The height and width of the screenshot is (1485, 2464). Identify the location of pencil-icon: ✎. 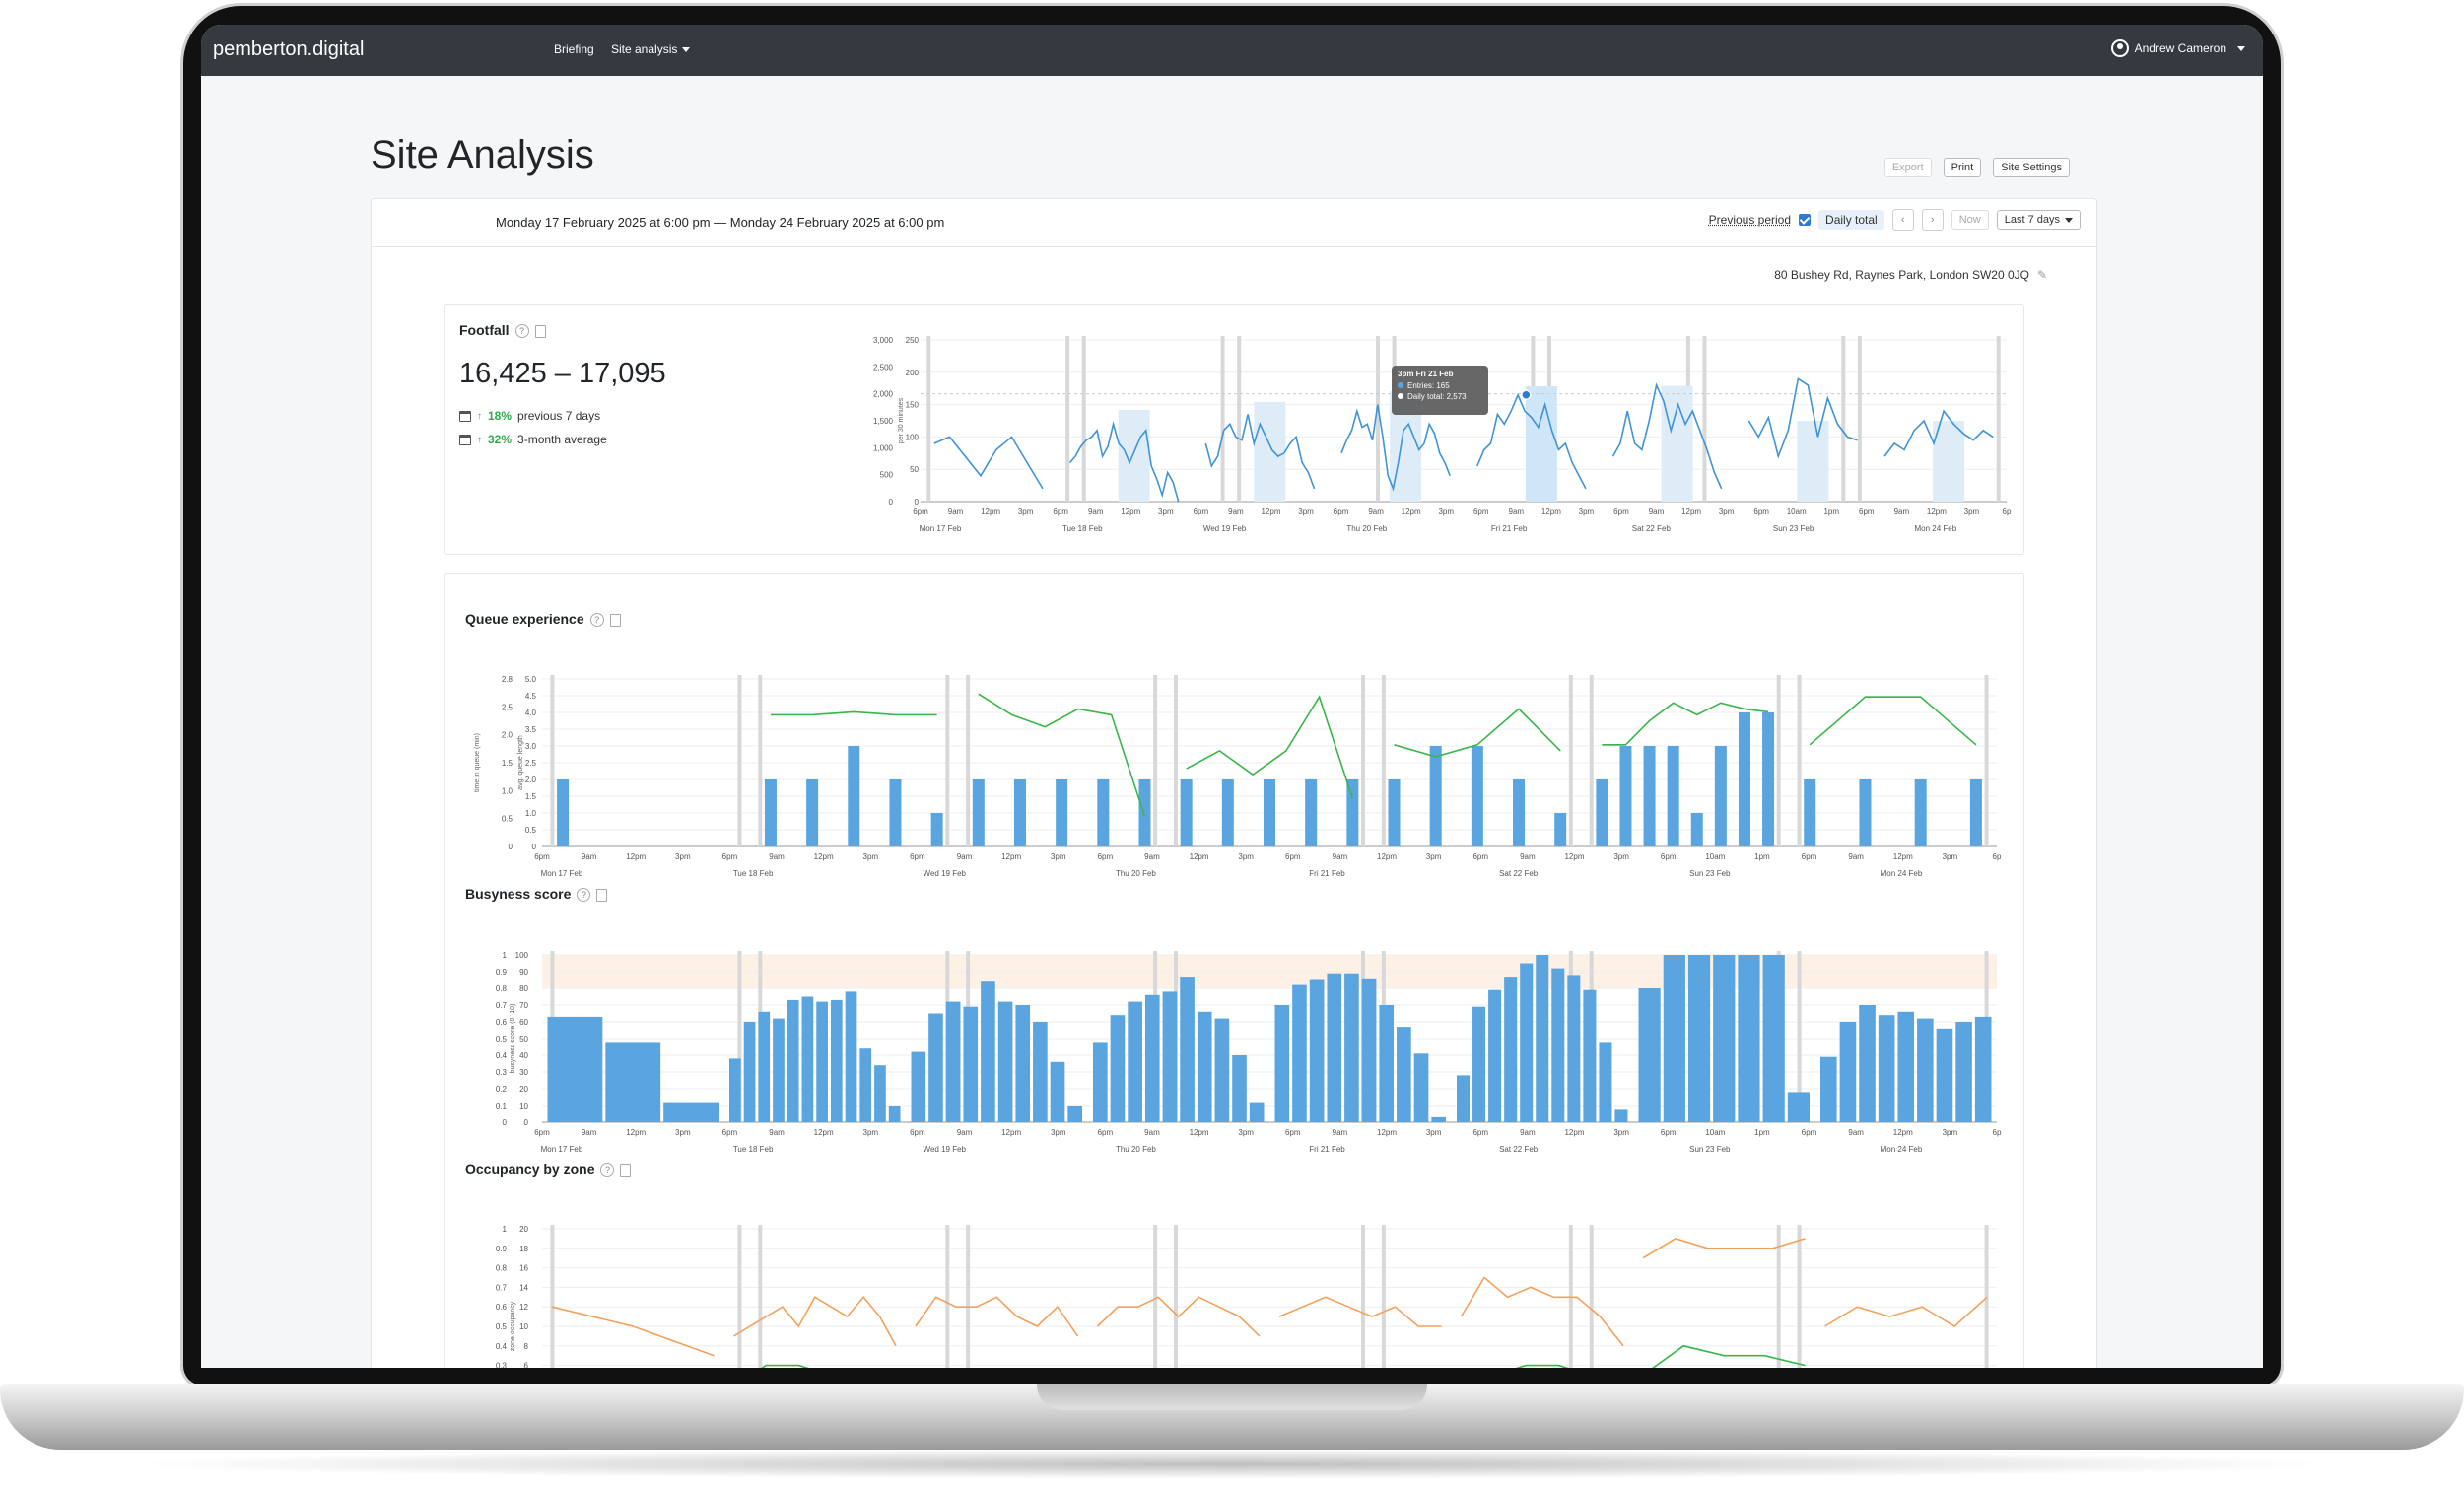
(2041, 275).